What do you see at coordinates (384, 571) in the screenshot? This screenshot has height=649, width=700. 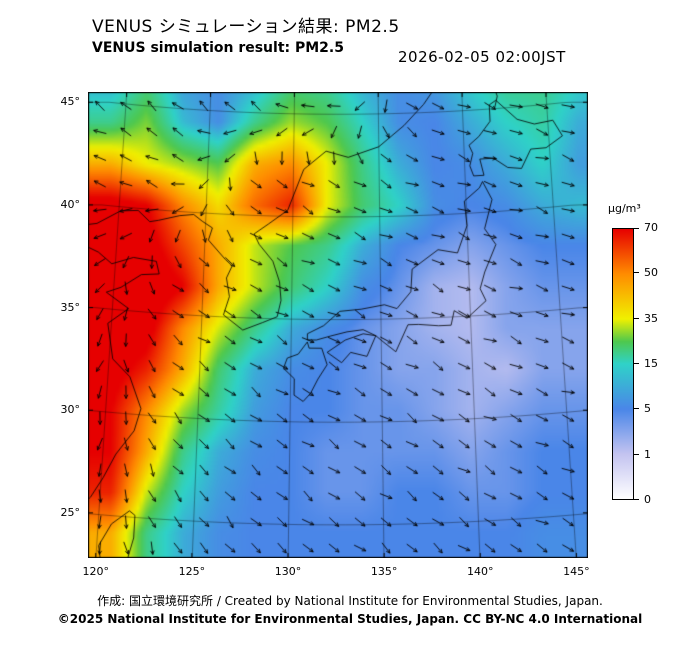 I see `lon-axis-label: 135°` at bounding box center [384, 571].